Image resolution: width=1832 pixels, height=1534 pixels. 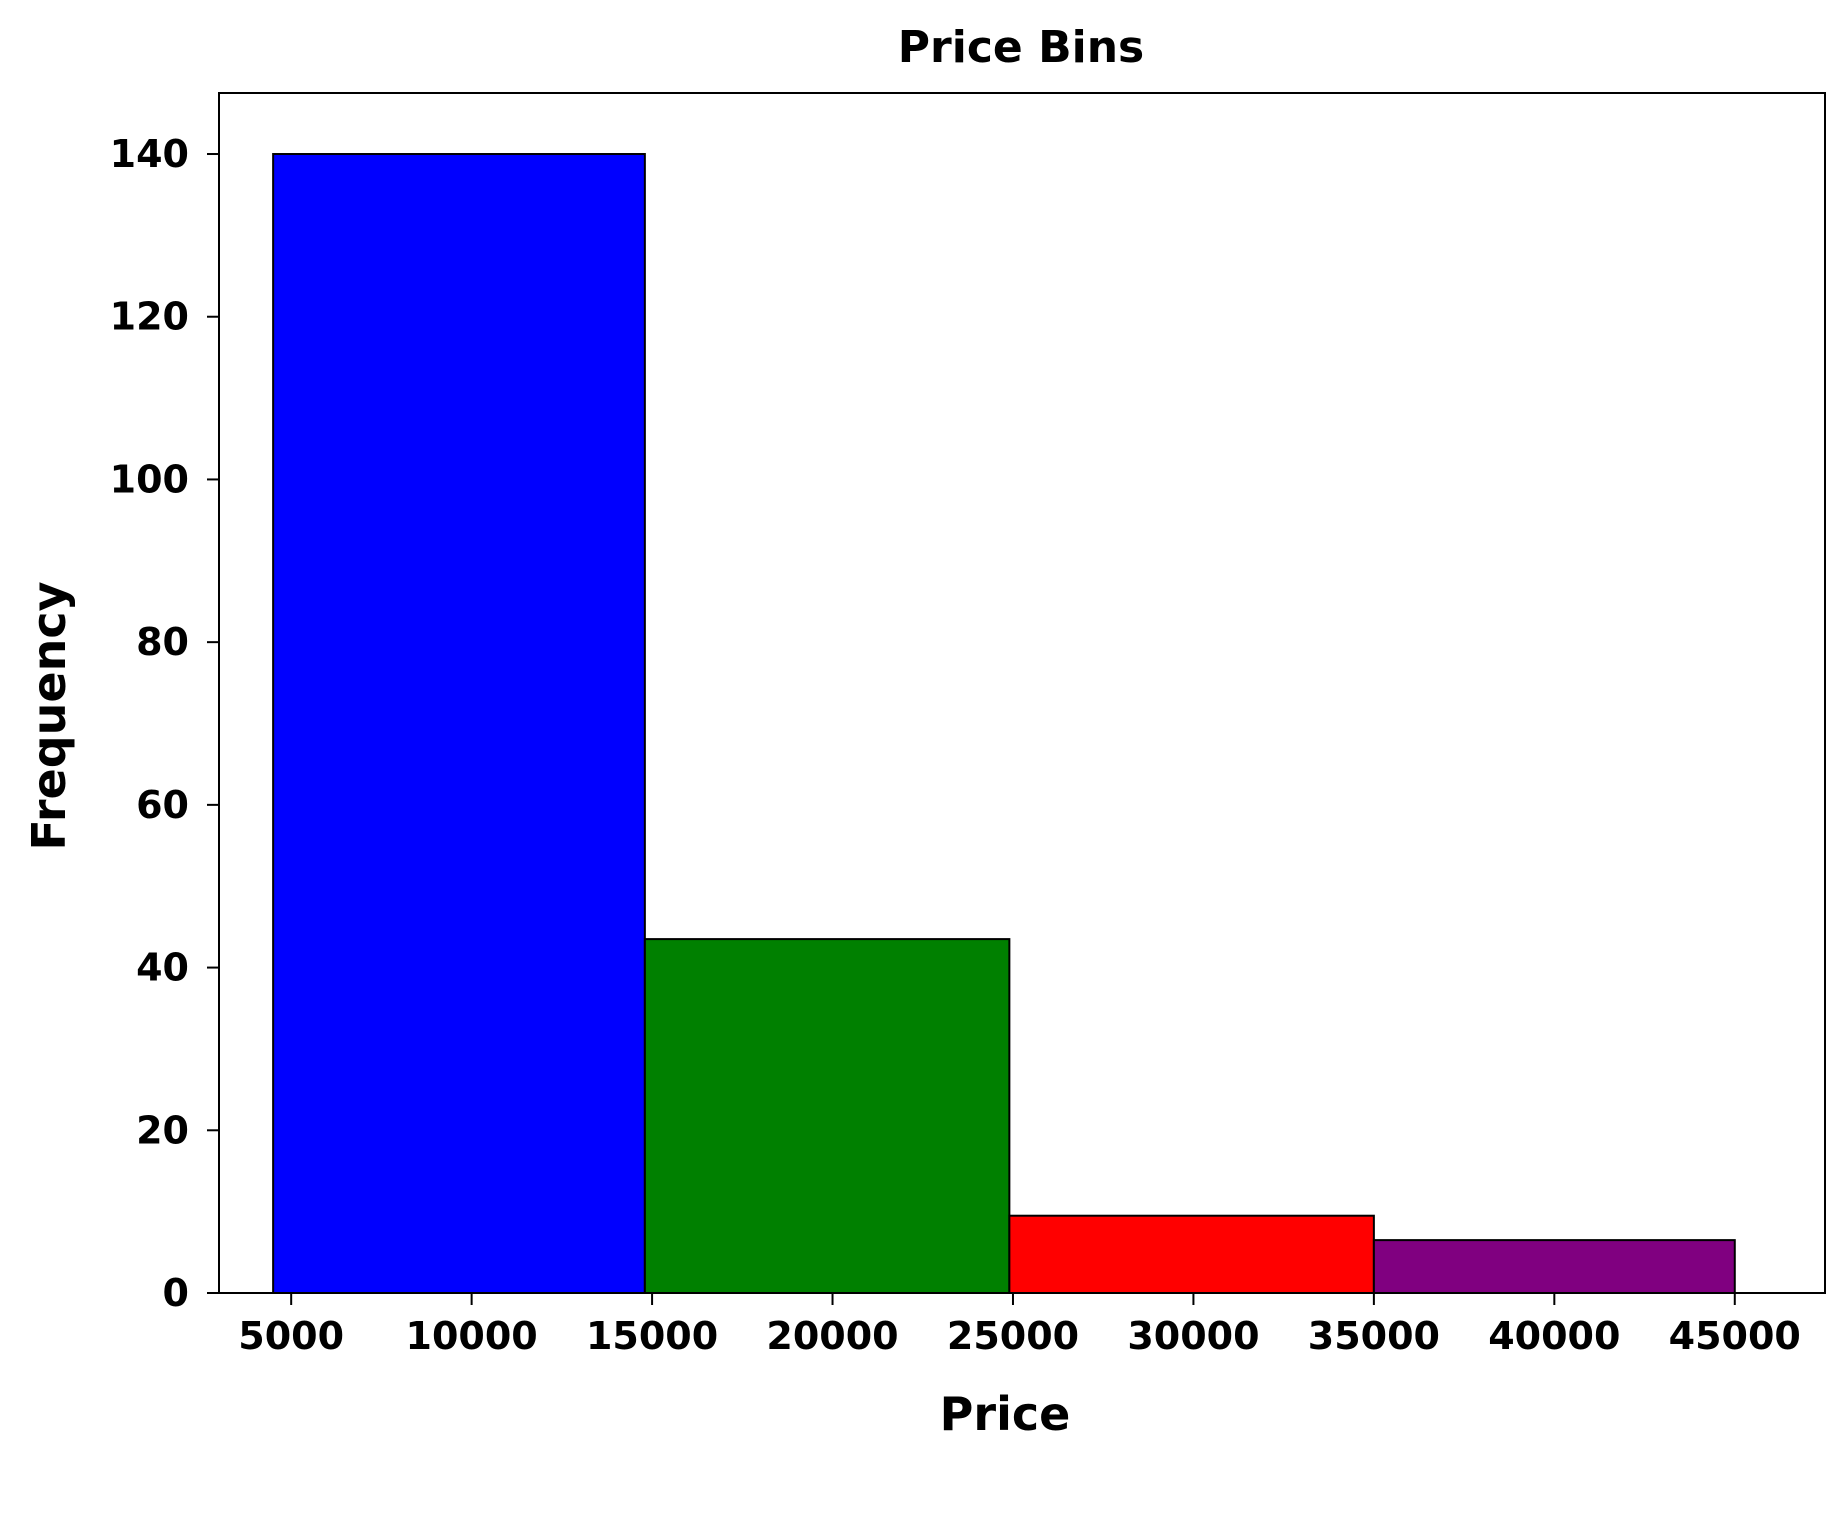 I want to click on x-tick-label: 10000, so click(x=472, y=1336).